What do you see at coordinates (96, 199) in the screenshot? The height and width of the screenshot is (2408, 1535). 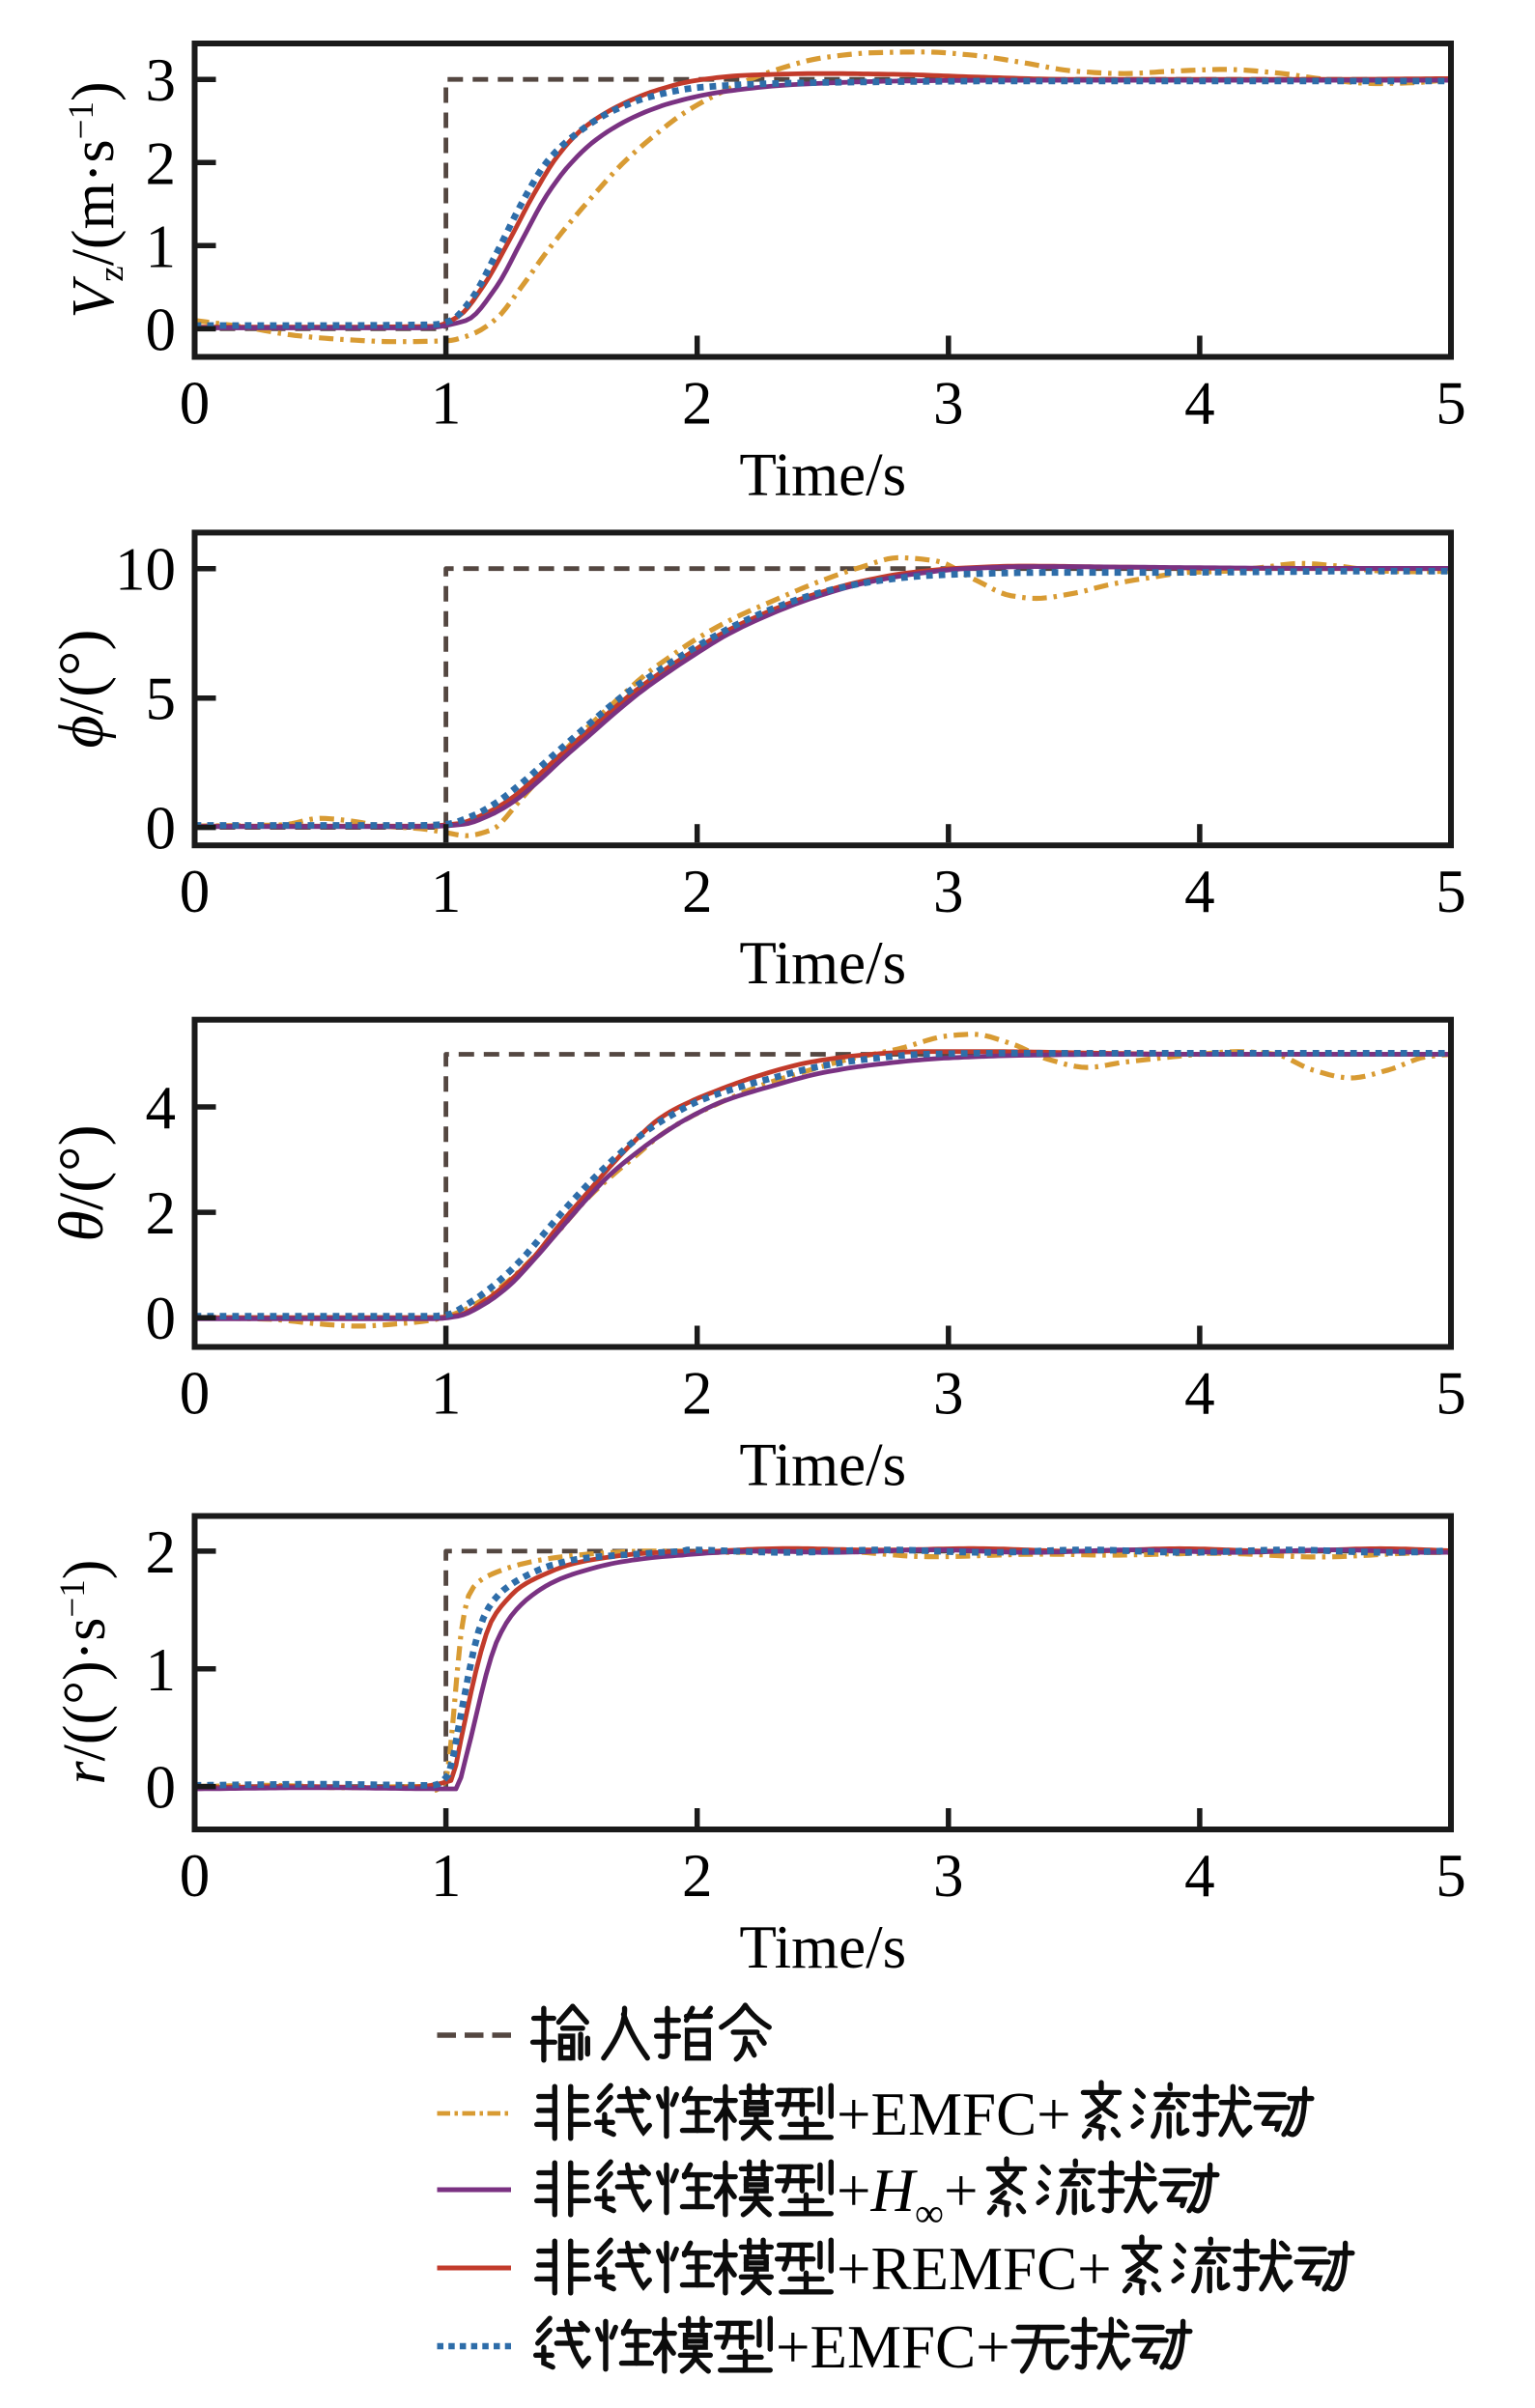 I see `svg-text: Vz/(m·s−1)` at bounding box center [96, 199].